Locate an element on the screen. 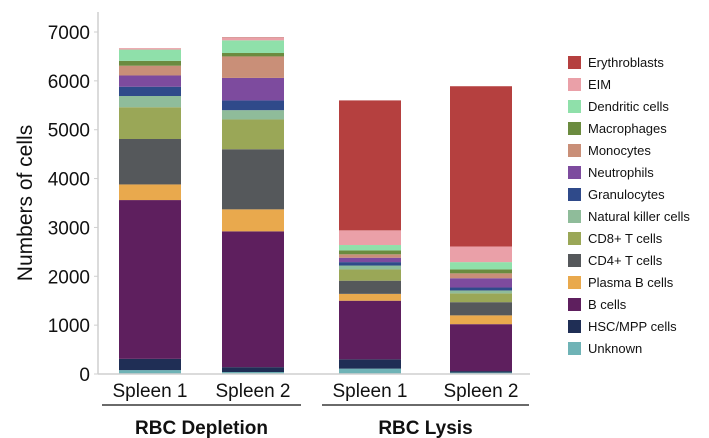 The height and width of the screenshot is (438, 709). group-label: RBC Depletion is located at coordinates (201, 428).